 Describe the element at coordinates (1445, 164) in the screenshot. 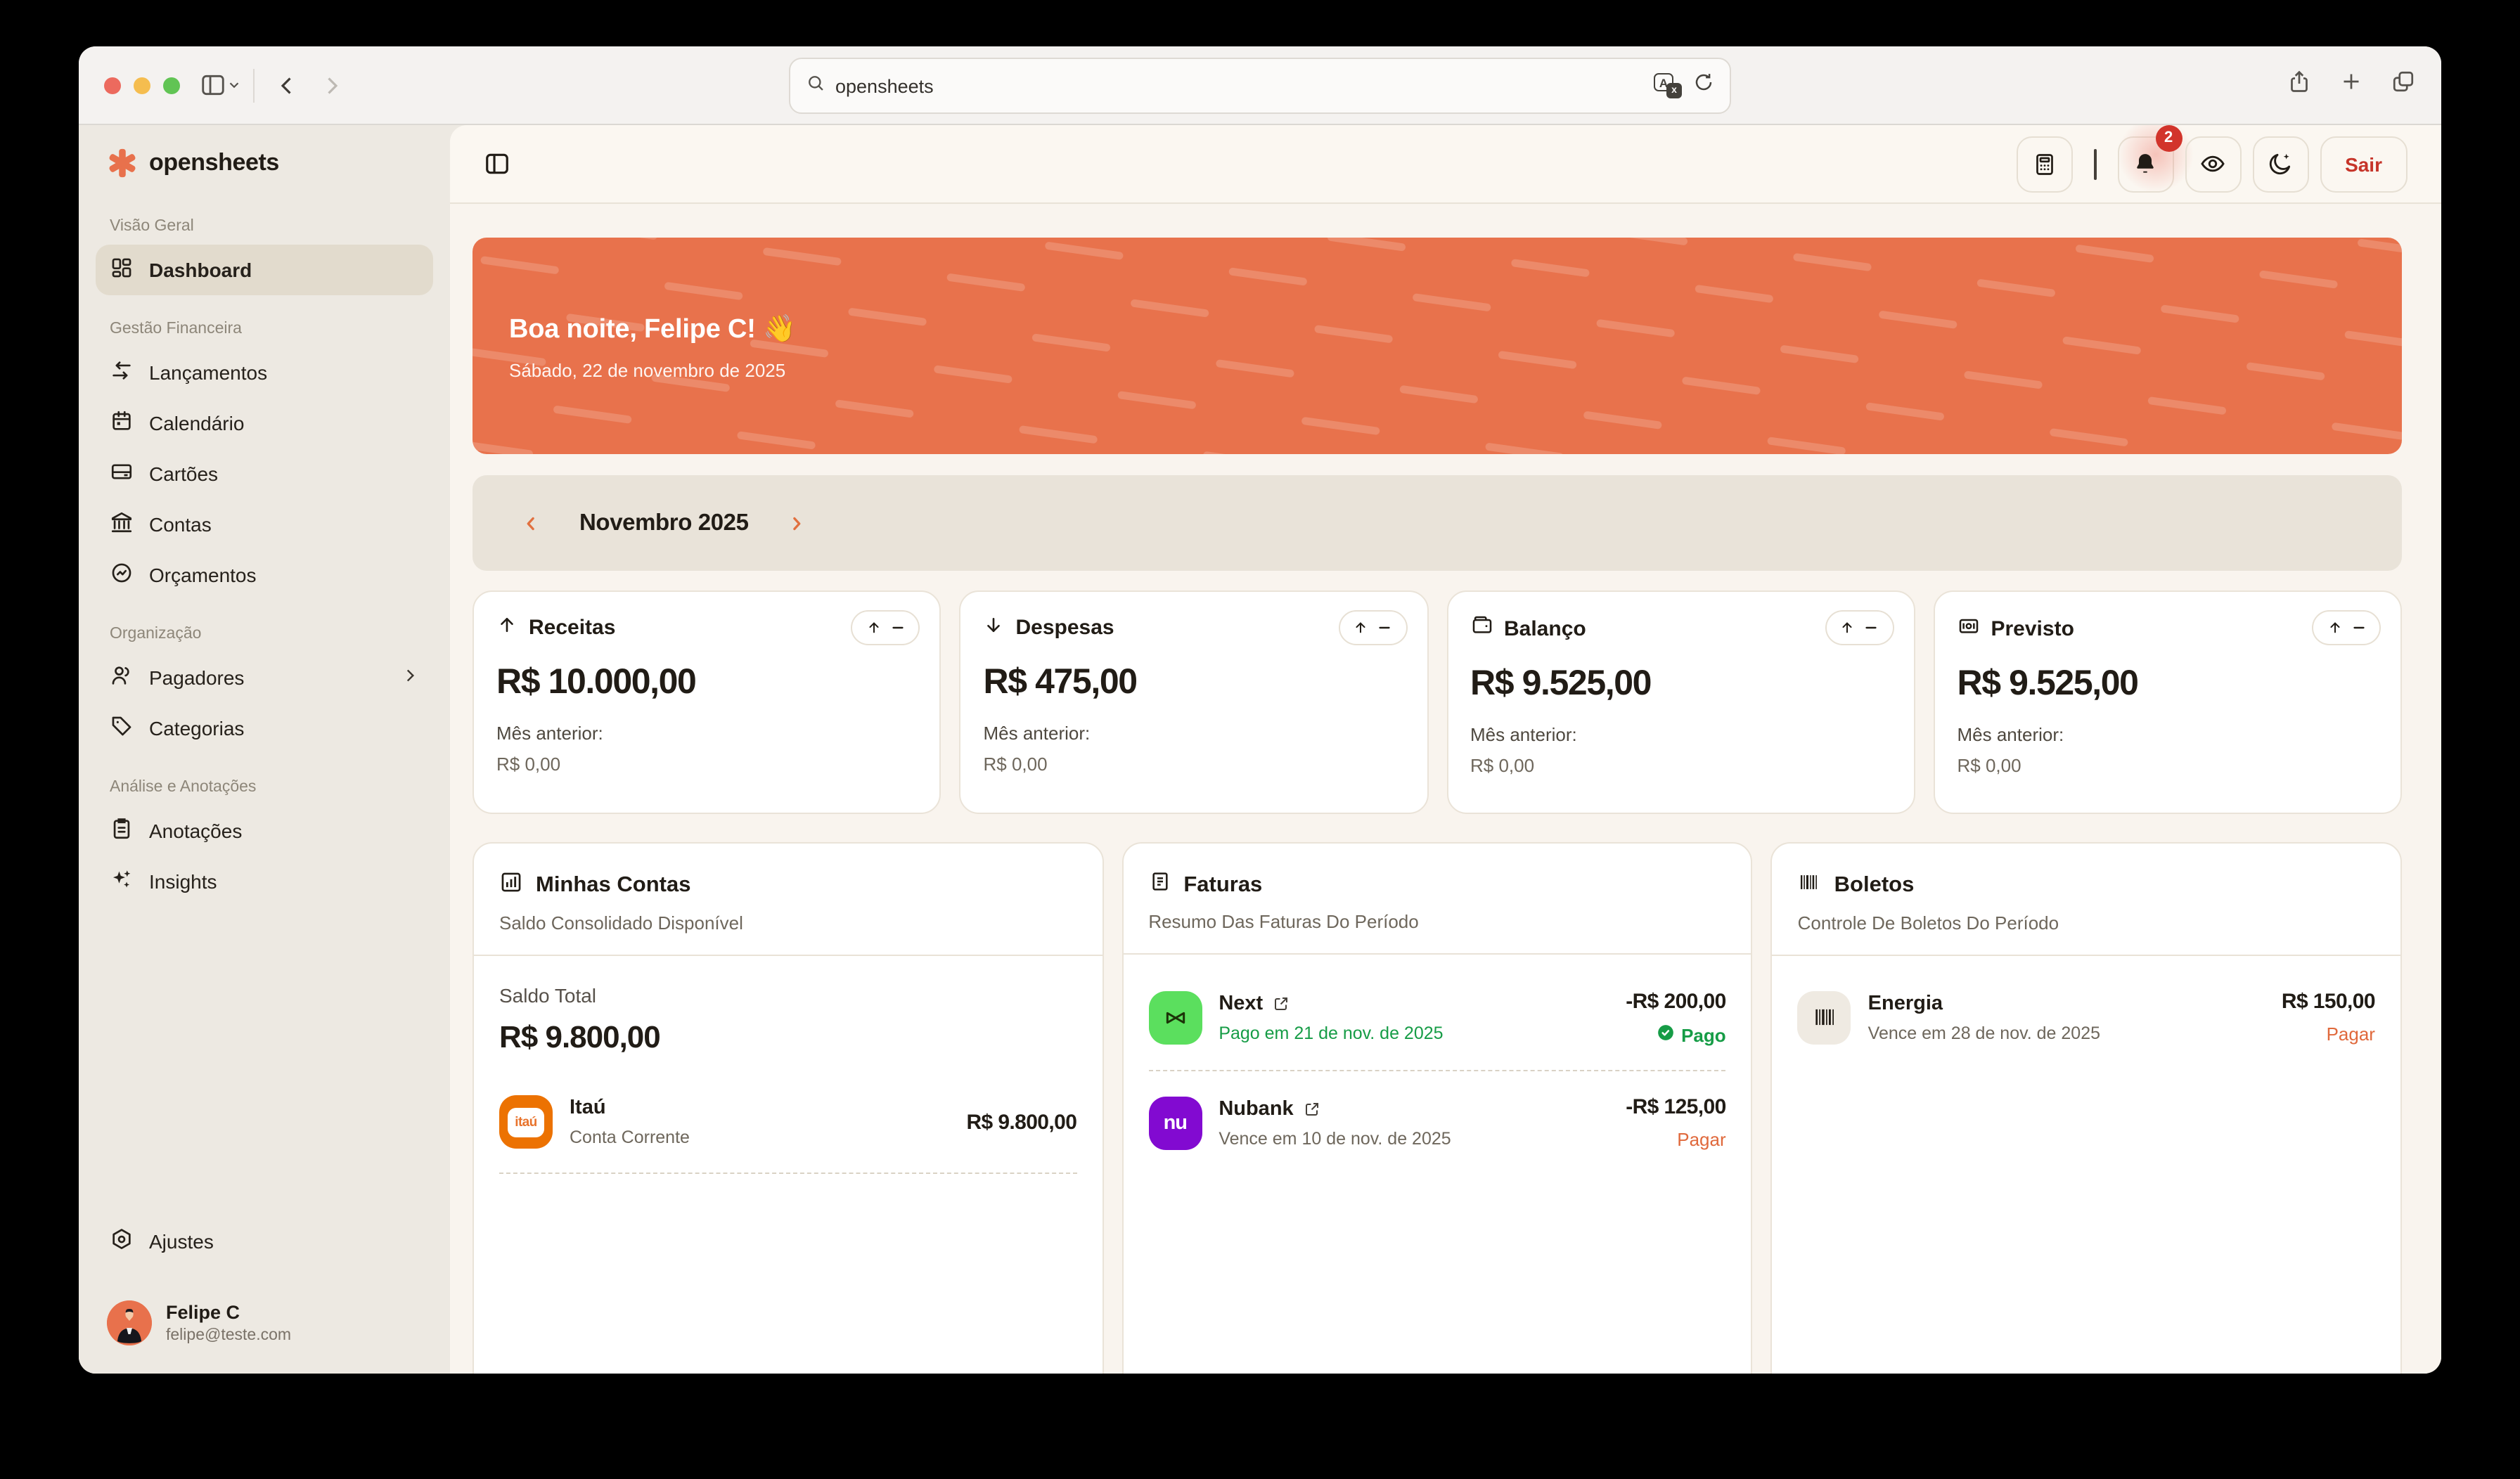

I see `app-header: 2 Sair` at that location.